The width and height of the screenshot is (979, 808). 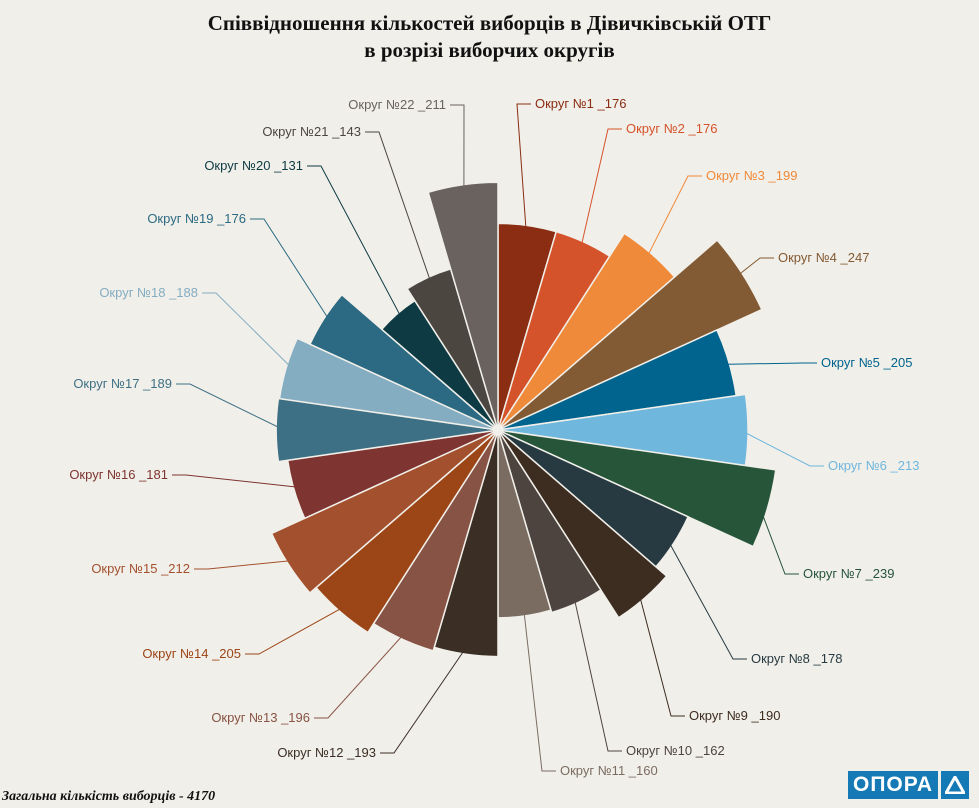 What do you see at coordinates (140, 568) in the screenshot?
I see `data-label-okrug-15: Округ №15 _212` at bounding box center [140, 568].